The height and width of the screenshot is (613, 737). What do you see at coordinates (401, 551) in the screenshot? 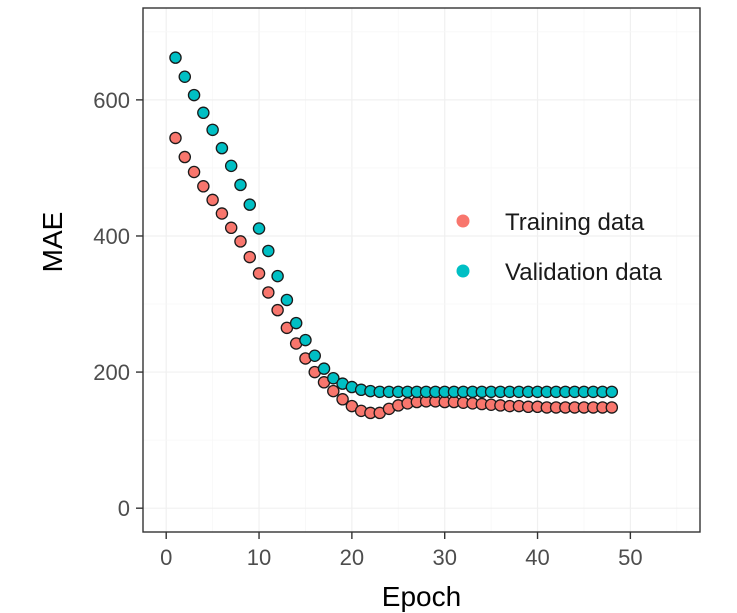
I see `x-axis: 0 10 20 30 40 50` at bounding box center [401, 551].